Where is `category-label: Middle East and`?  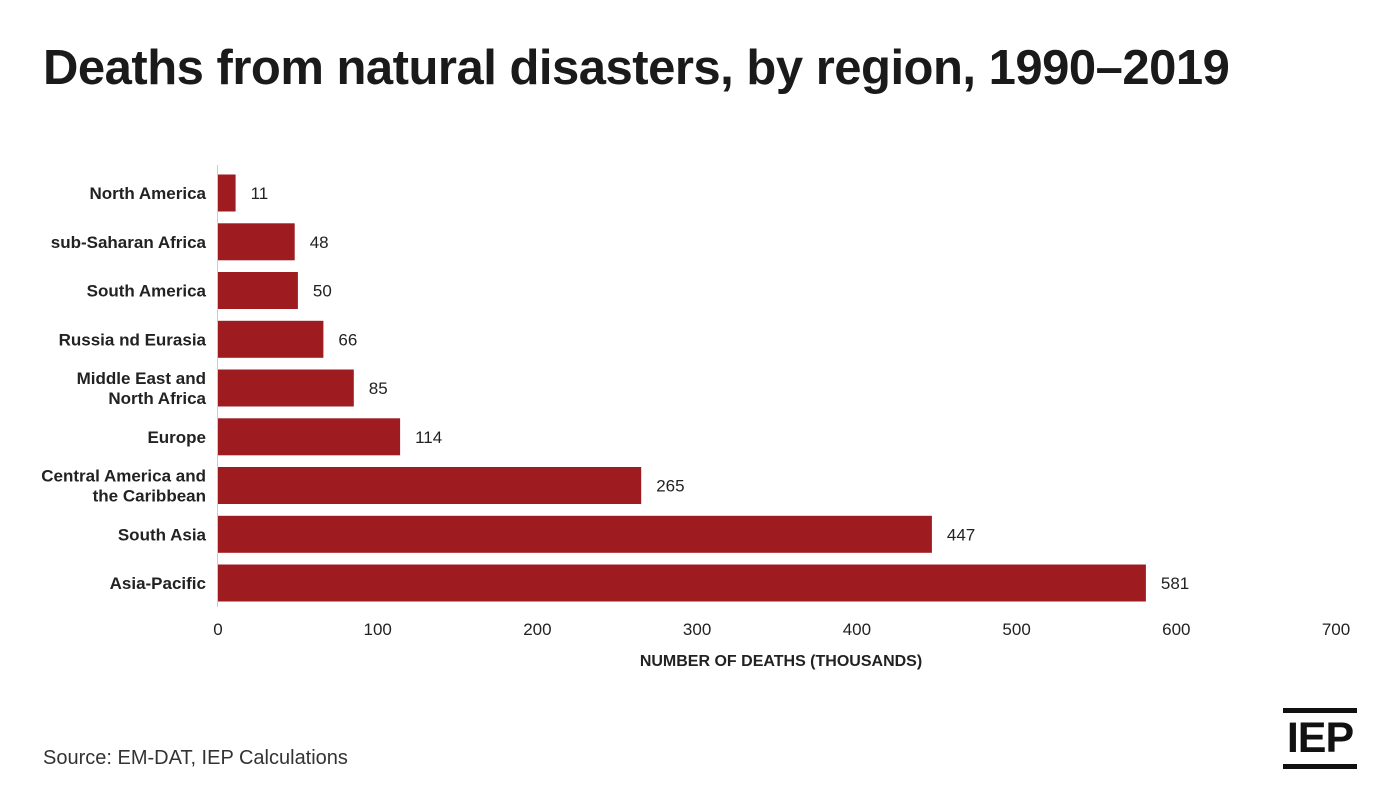
category-label: Middle East and is located at coordinates (141, 378).